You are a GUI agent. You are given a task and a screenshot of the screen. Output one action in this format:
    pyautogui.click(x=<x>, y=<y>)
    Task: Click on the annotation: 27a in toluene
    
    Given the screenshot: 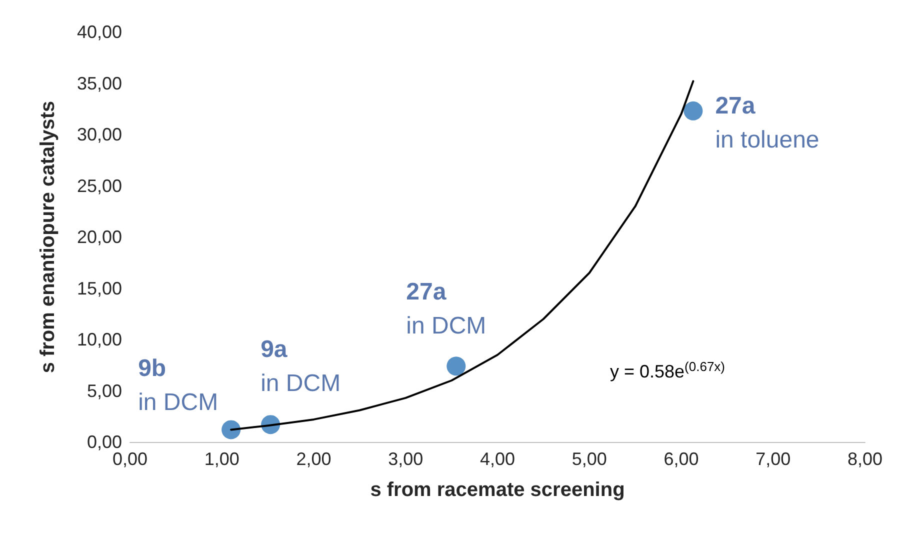 What is the action you would take?
    pyautogui.click(x=767, y=123)
    